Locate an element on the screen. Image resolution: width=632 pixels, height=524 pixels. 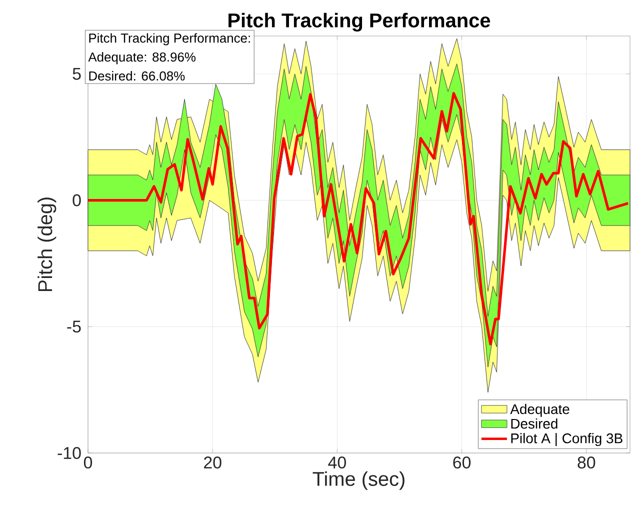
x-tick-label: 60 is located at coordinates (462, 462).